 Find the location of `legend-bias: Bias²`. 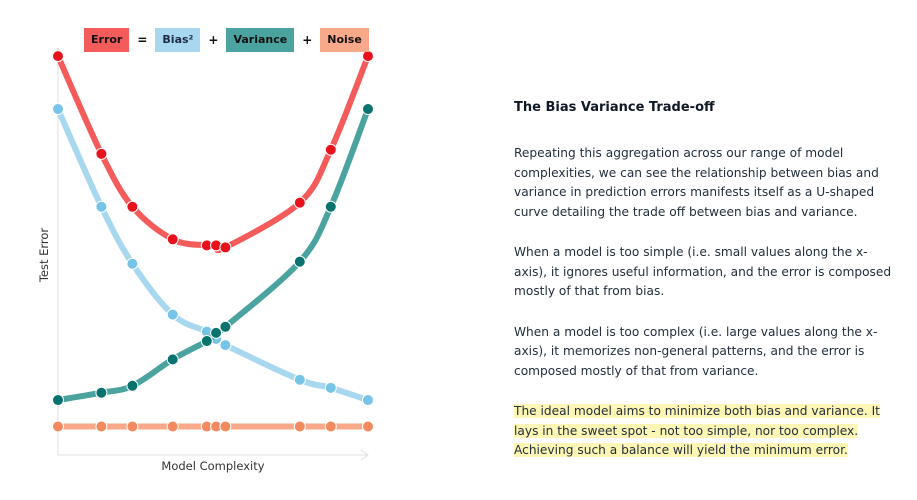

legend-bias: Bias² is located at coordinates (178, 40).